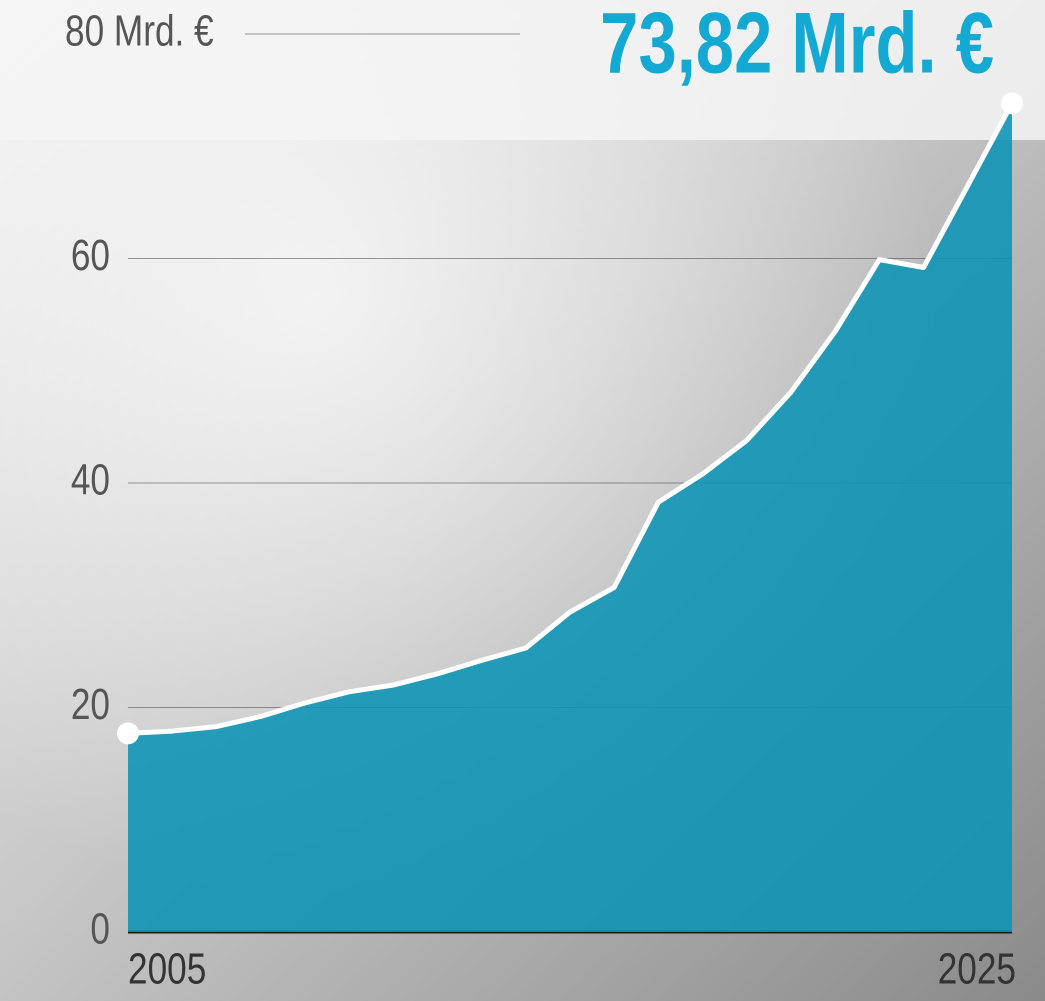  I want to click on y-tick-label: 80 Mrd. €, so click(139, 31).